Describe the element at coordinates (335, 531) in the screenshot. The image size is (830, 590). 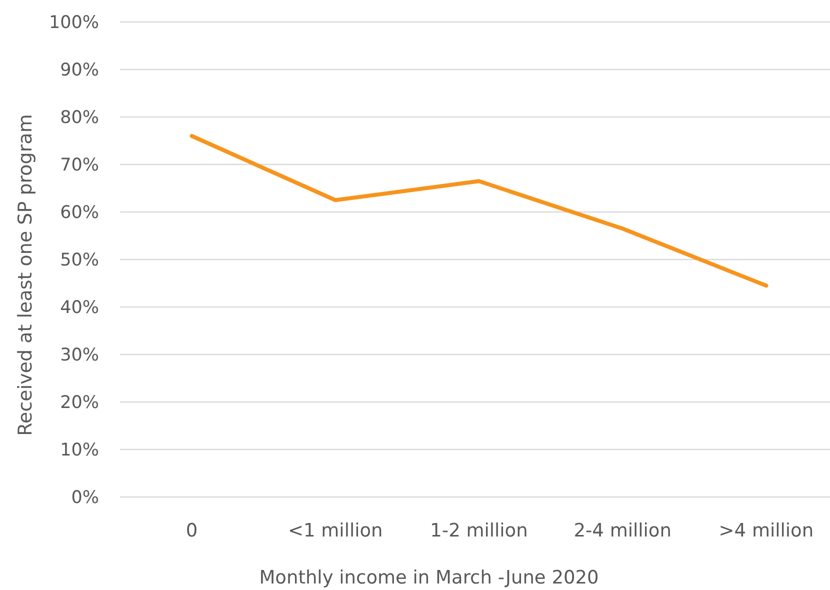
I see `x-tick-label: <1 million` at that location.